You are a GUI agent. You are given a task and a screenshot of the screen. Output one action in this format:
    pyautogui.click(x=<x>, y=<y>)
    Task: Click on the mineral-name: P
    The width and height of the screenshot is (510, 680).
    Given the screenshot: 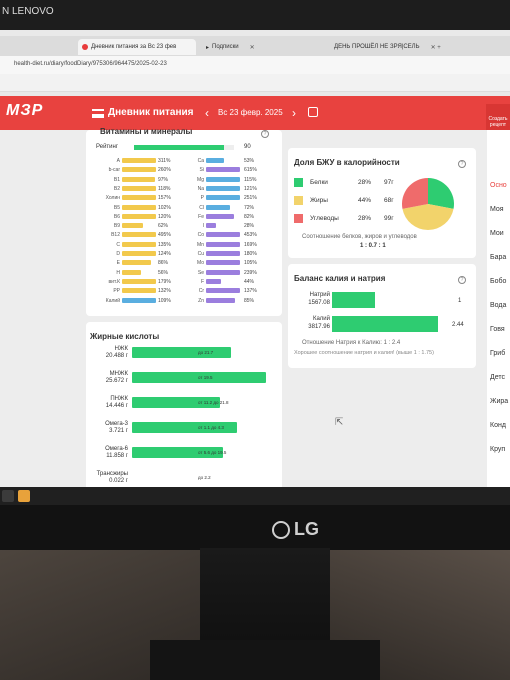 What is the action you would take?
    pyautogui.click(x=202, y=198)
    